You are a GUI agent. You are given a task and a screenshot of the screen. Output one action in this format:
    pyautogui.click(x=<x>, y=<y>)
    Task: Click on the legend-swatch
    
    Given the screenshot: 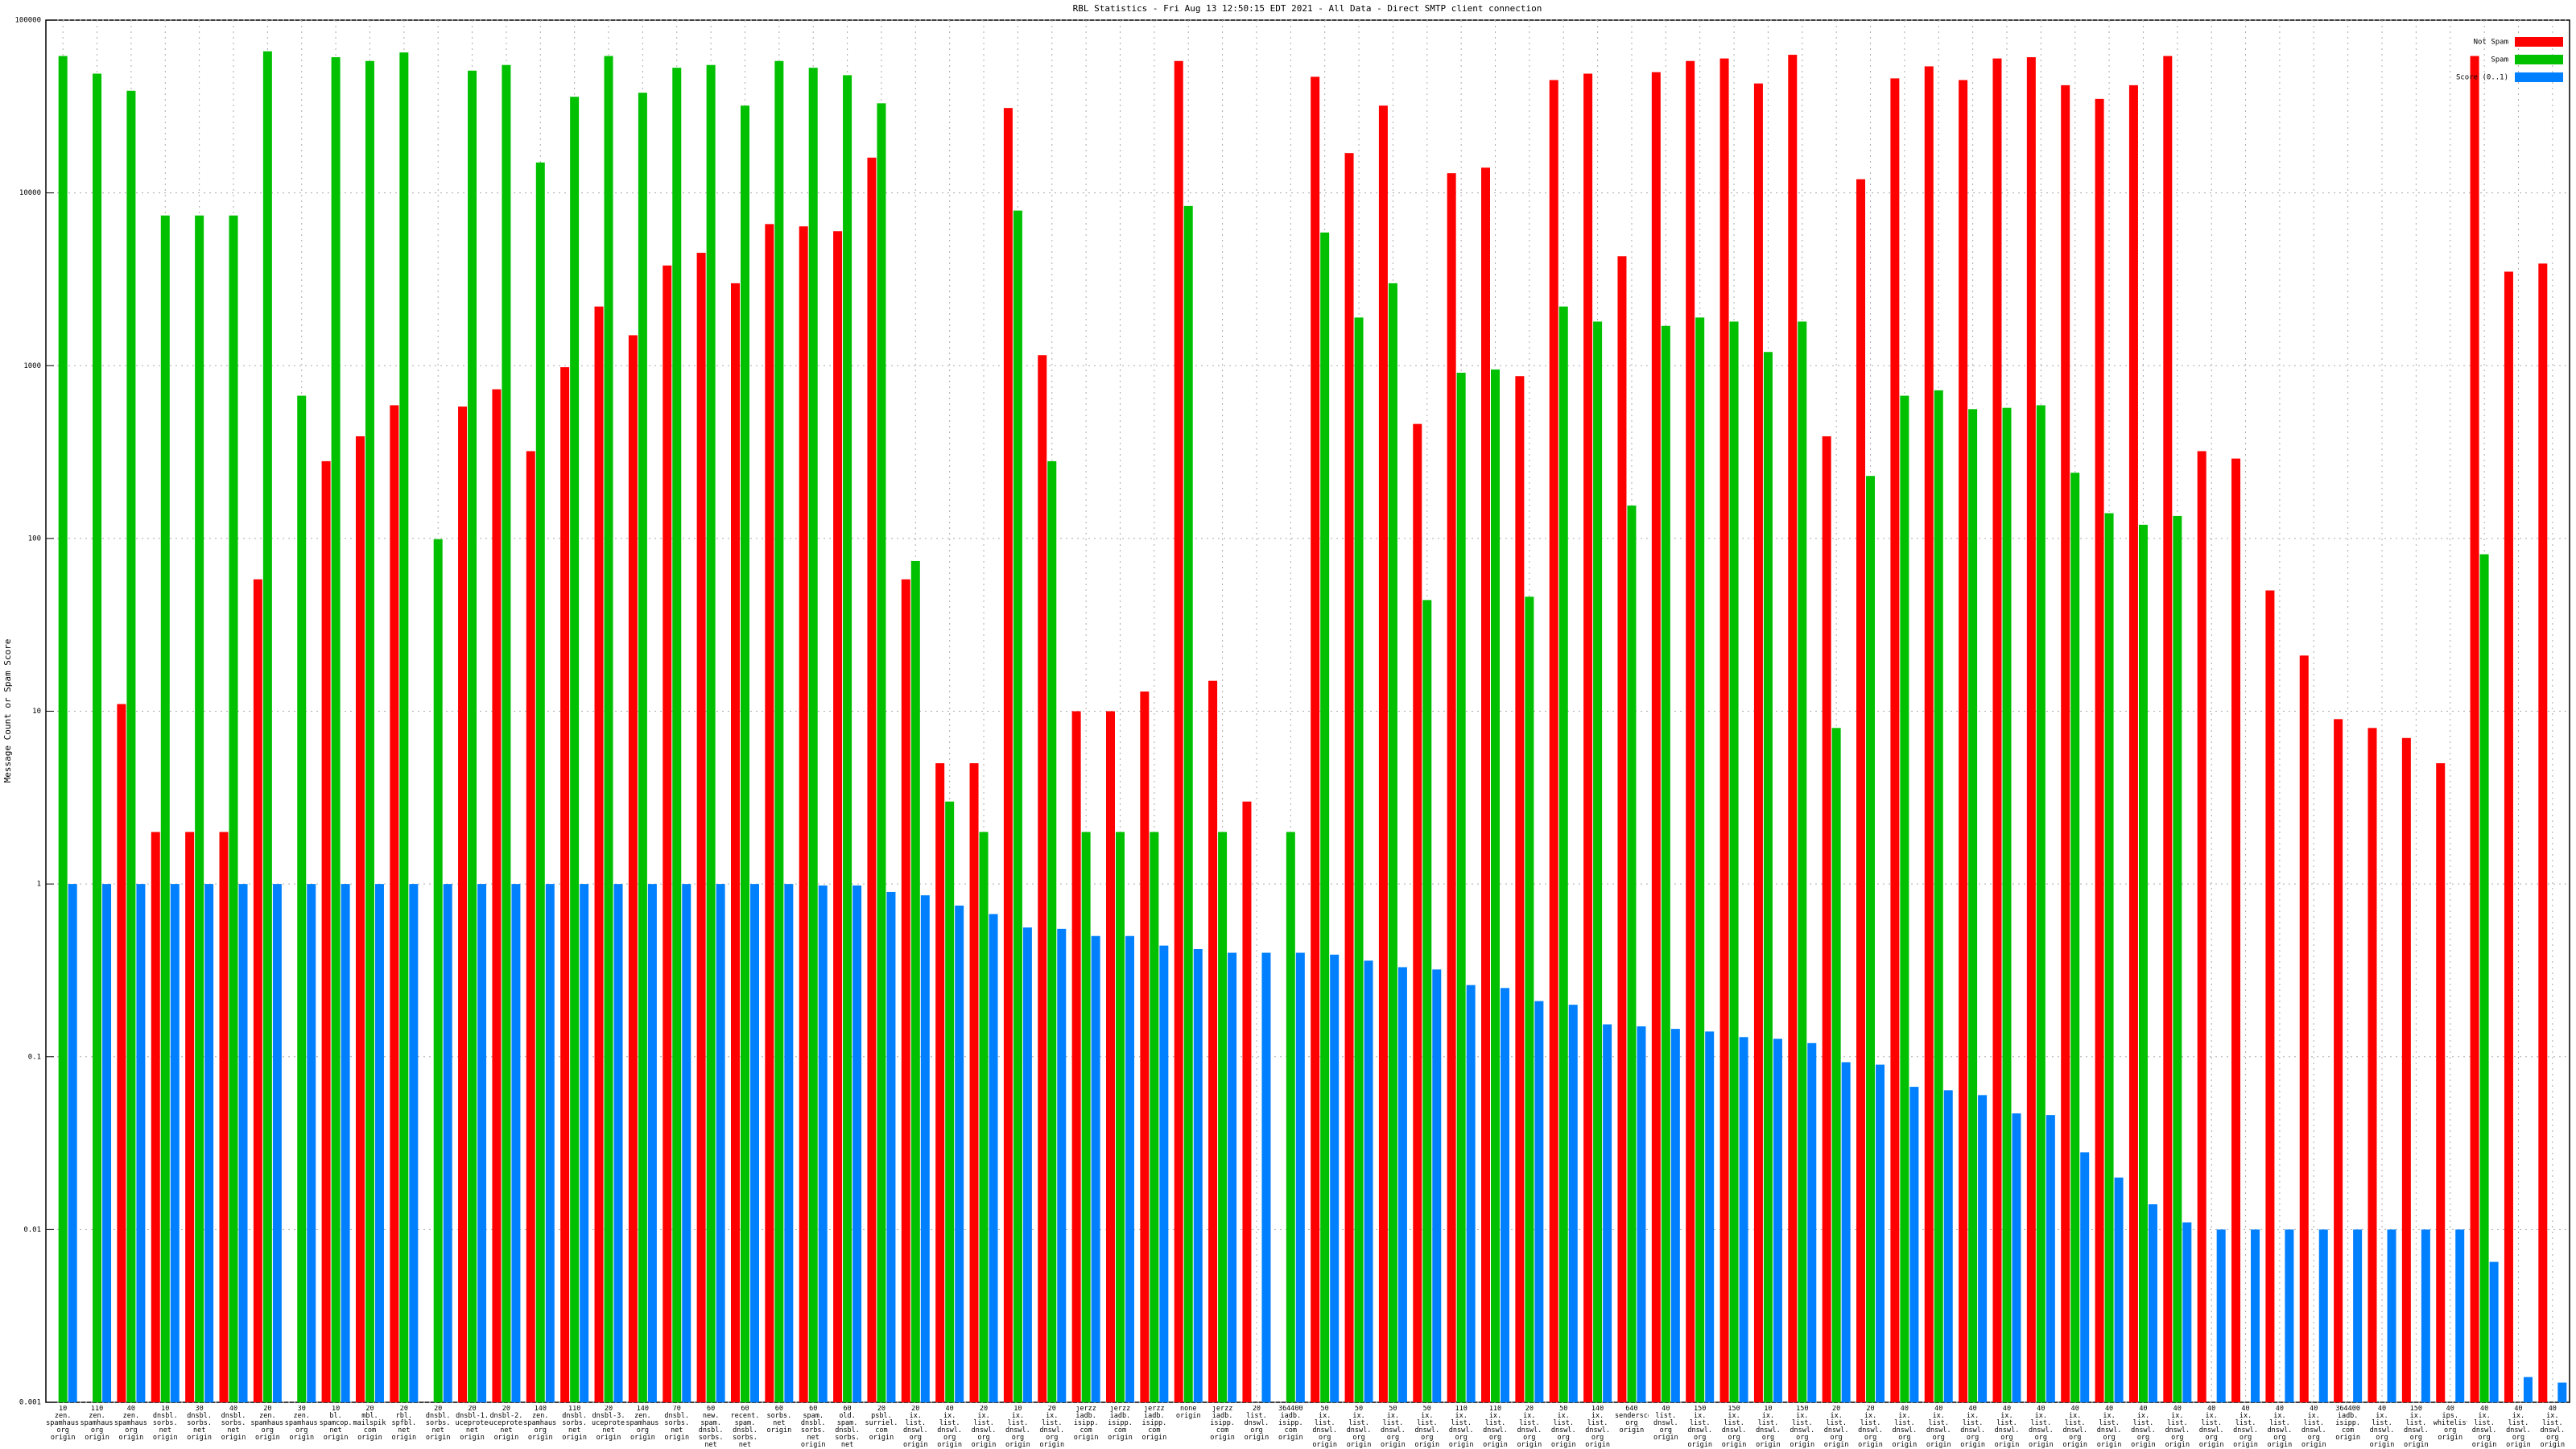 What is the action you would take?
    pyautogui.click(x=2539, y=59)
    